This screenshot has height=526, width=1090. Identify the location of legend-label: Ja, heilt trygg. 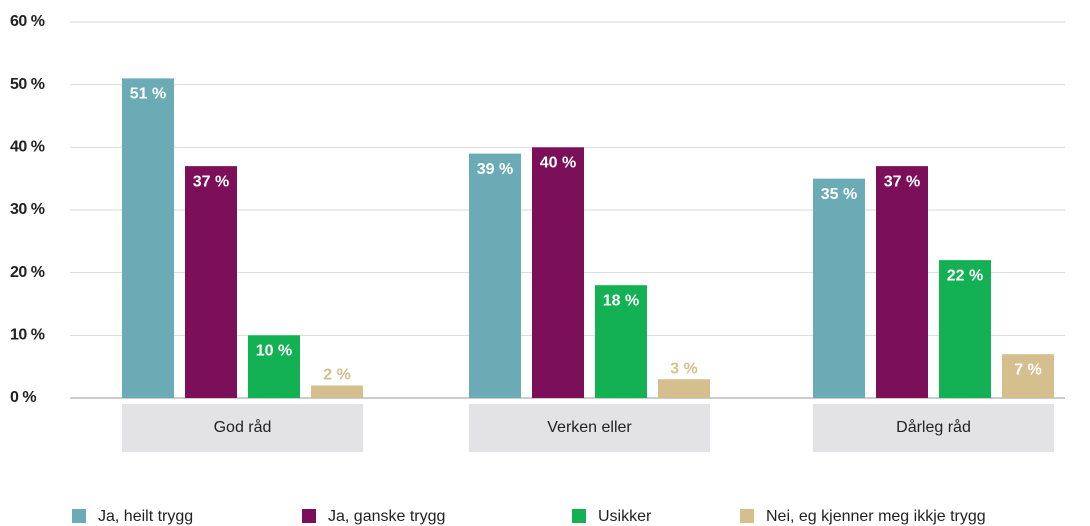
(145, 516).